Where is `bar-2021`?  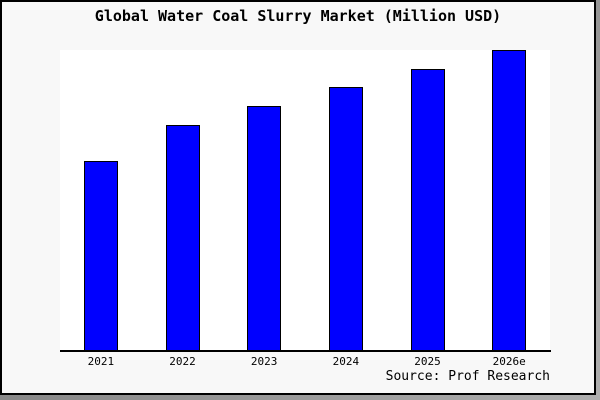
bar-2021 is located at coordinates (100, 255).